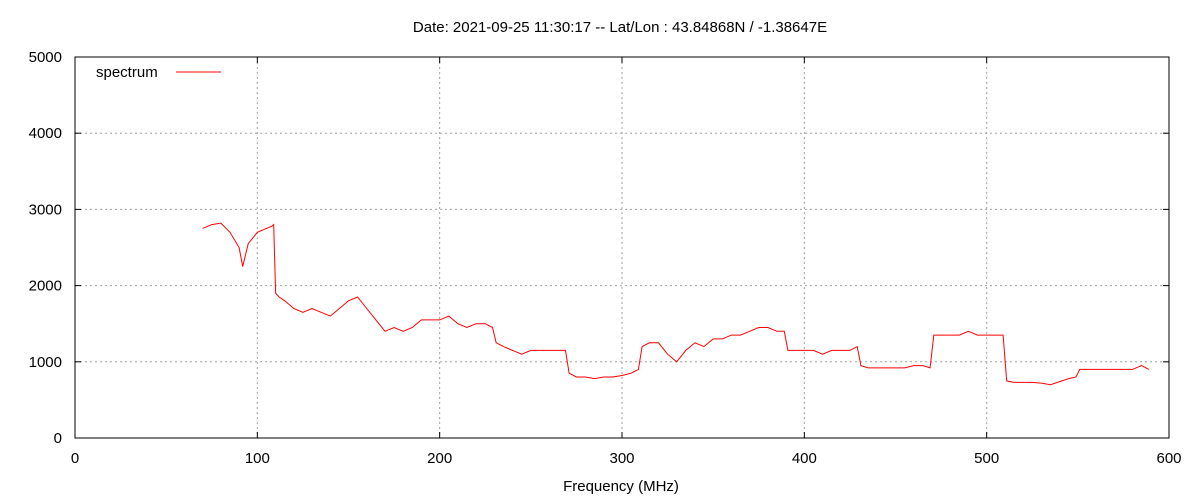  Describe the element at coordinates (45, 57) in the screenshot. I see `y-tick-label: 5000` at that location.